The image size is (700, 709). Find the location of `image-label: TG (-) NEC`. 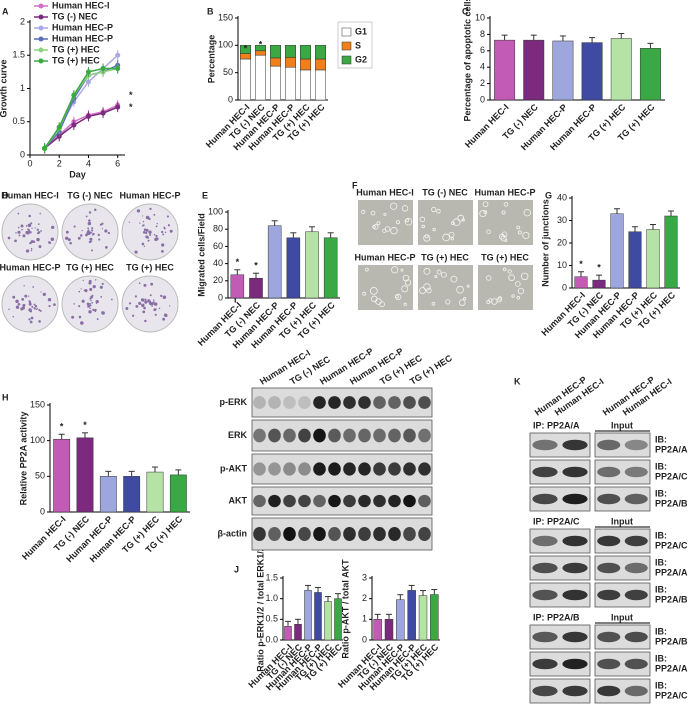

image-label: TG (-) NEC is located at coordinates (90, 195).